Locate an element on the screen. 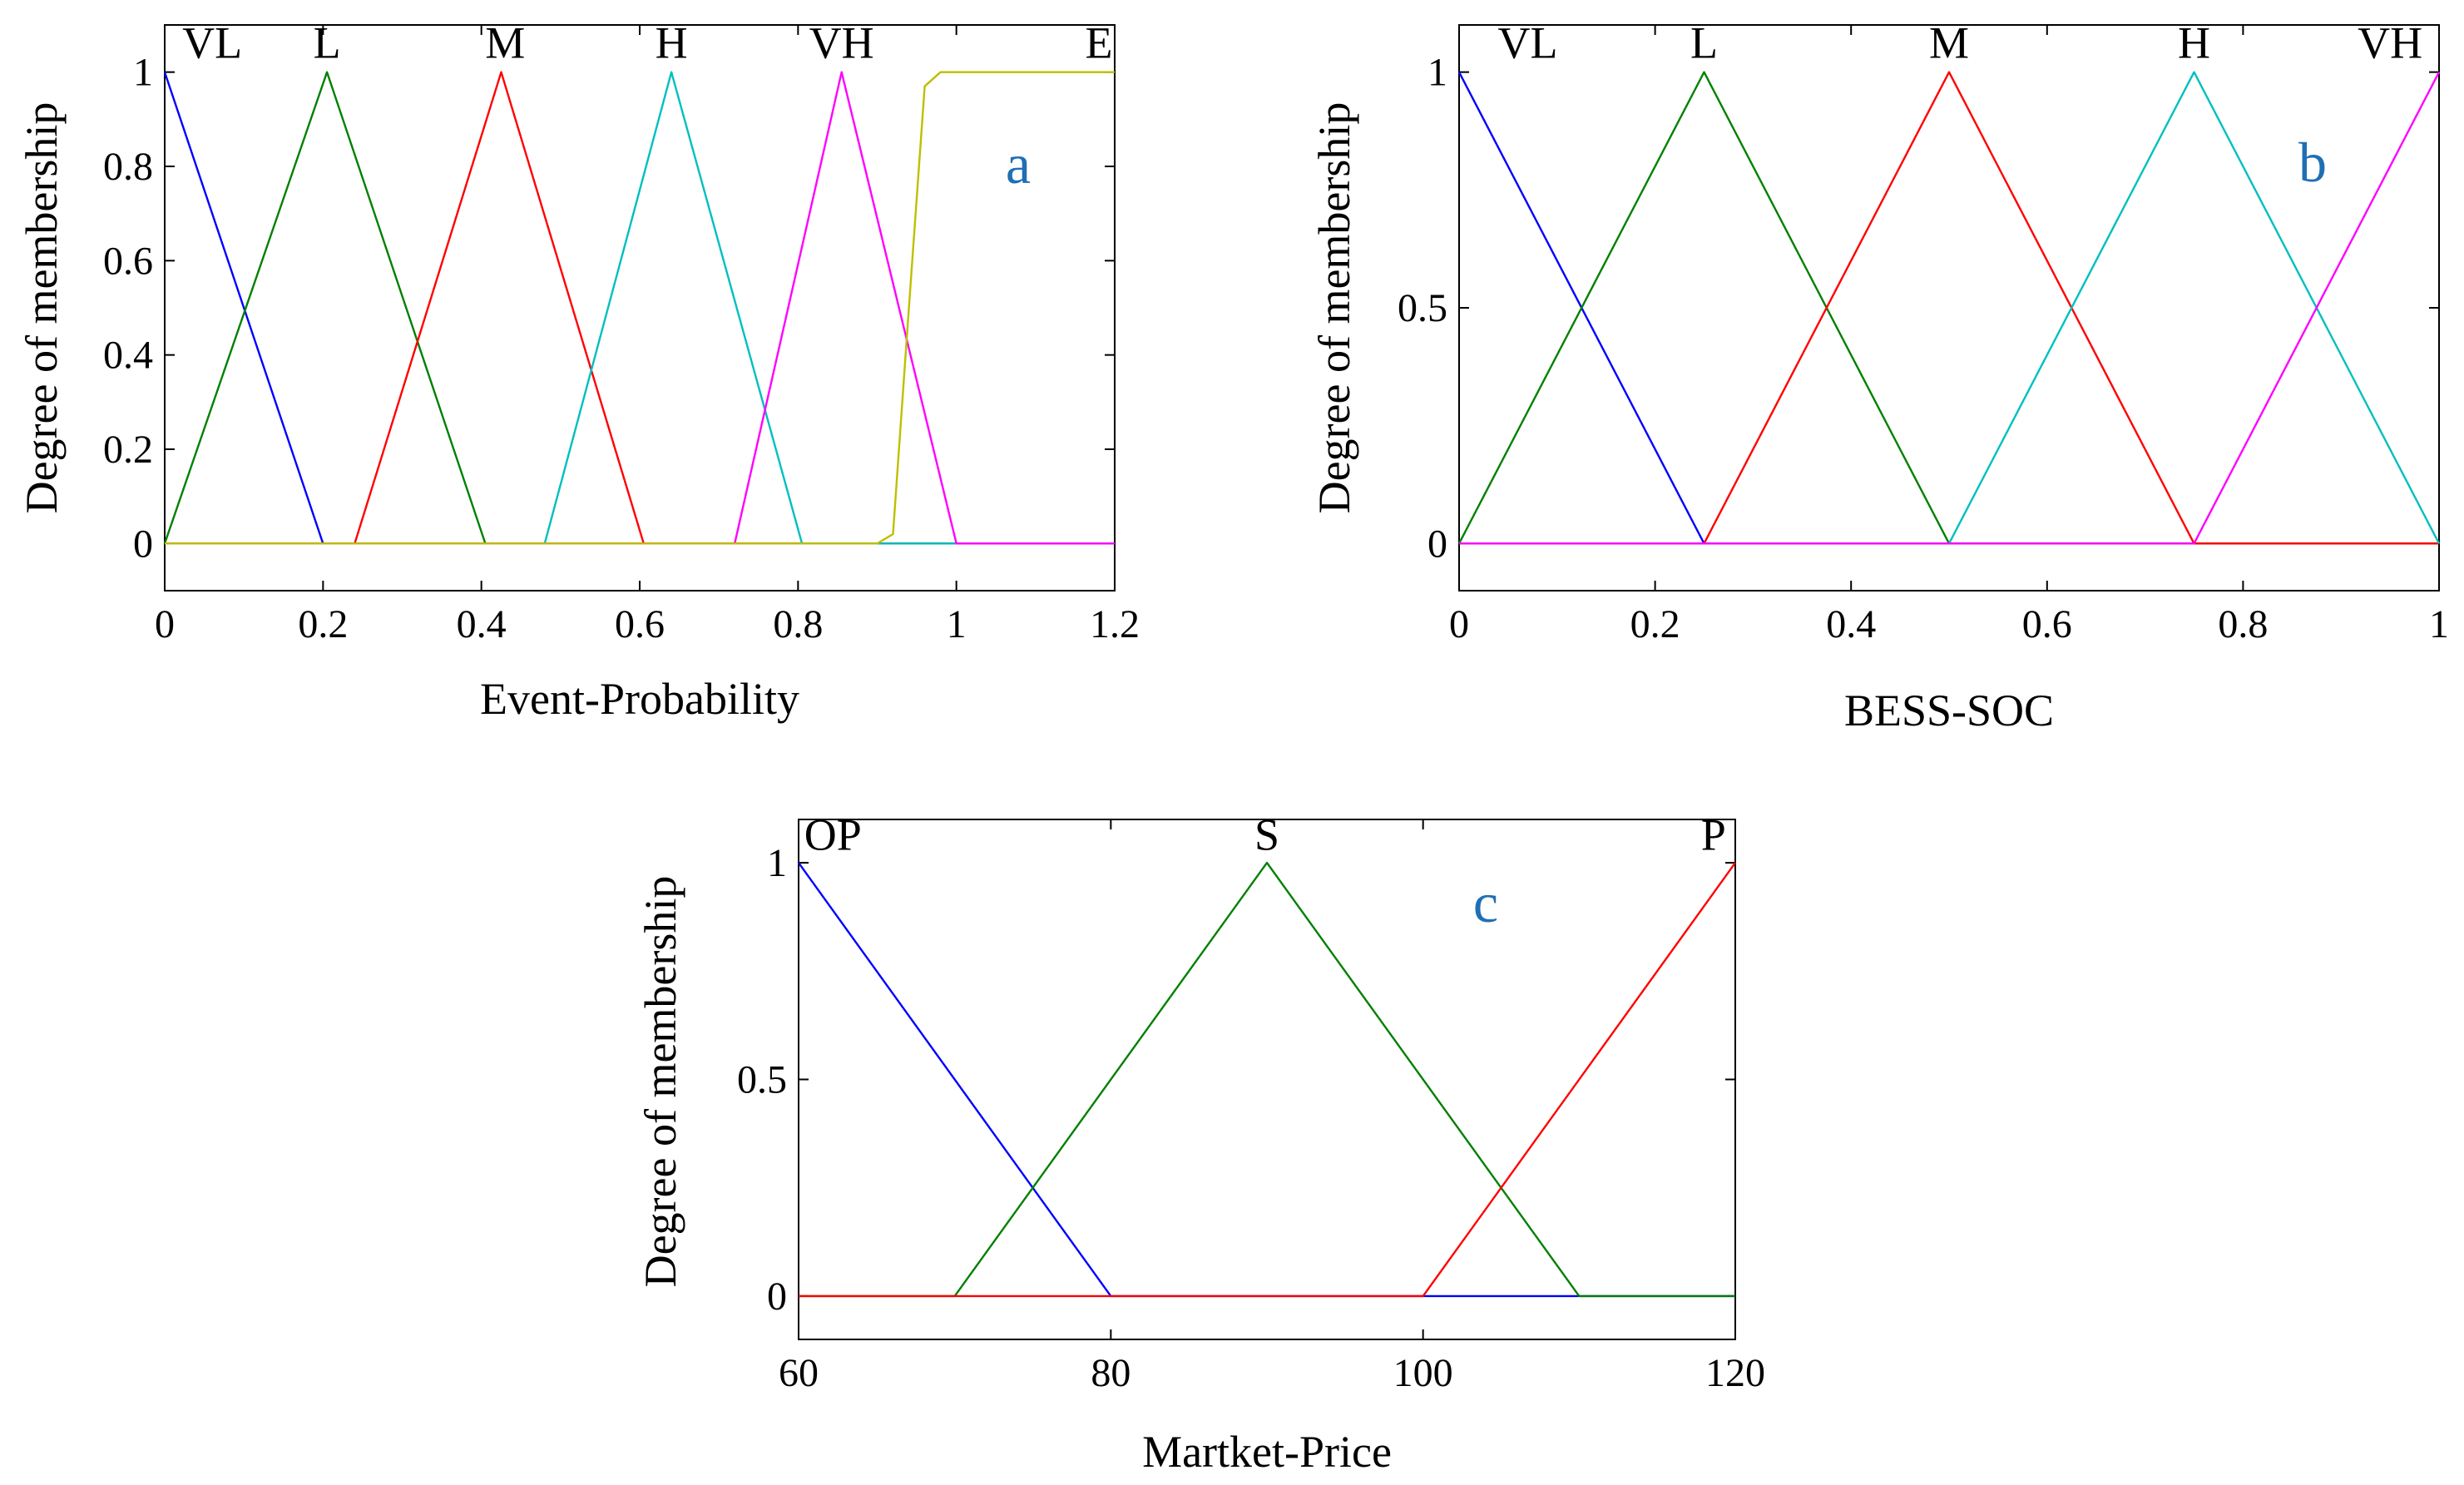 The image size is (2464, 1485). series-line-h-a is located at coordinates (640, 308).